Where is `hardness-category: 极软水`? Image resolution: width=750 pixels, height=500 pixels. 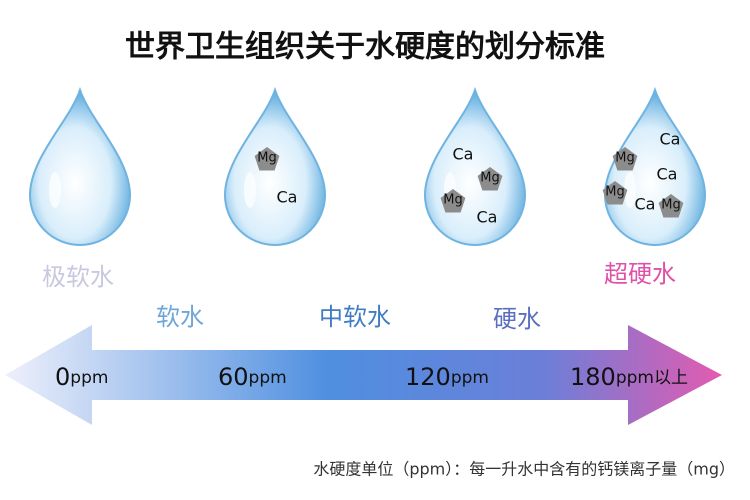
hardness-category: 极软水 is located at coordinates (78, 277).